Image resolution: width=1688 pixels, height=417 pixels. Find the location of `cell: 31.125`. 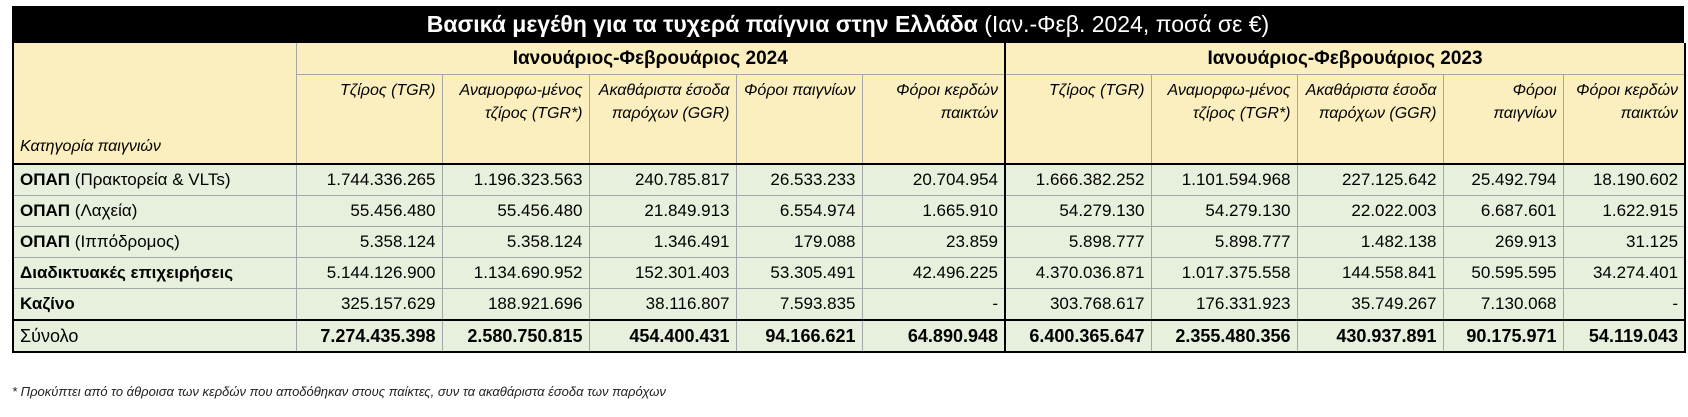

cell: 31.125 is located at coordinates (1624, 242).